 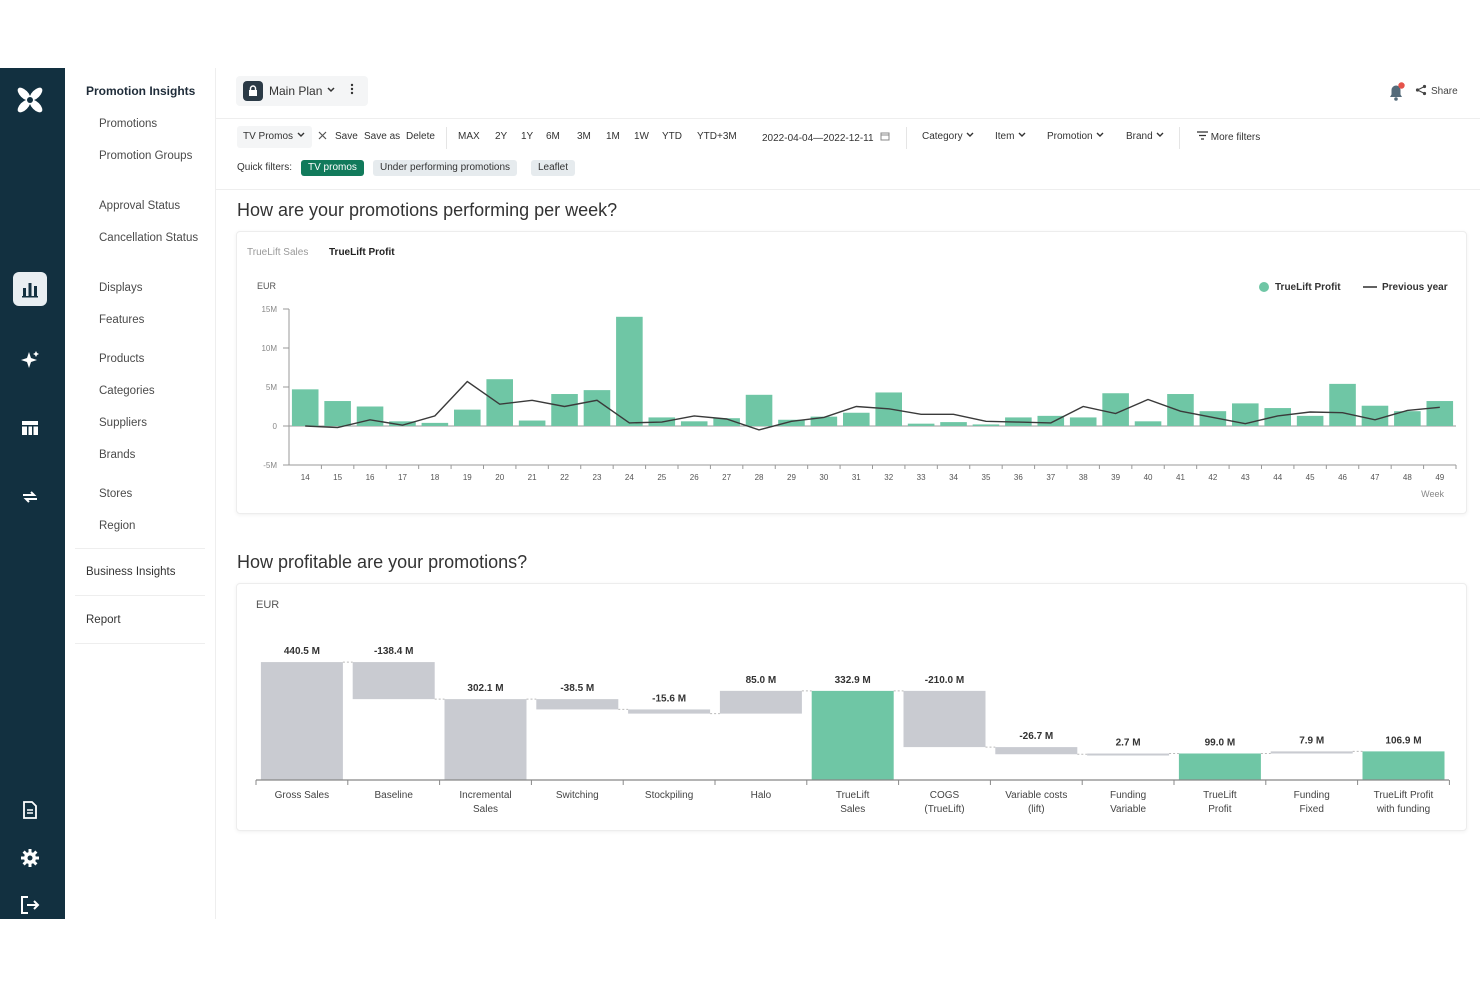 What do you see at coordinates (103, 620) in the screenshot?
I see `sidebar-item-report: Report` at bounding box center [103, 620].